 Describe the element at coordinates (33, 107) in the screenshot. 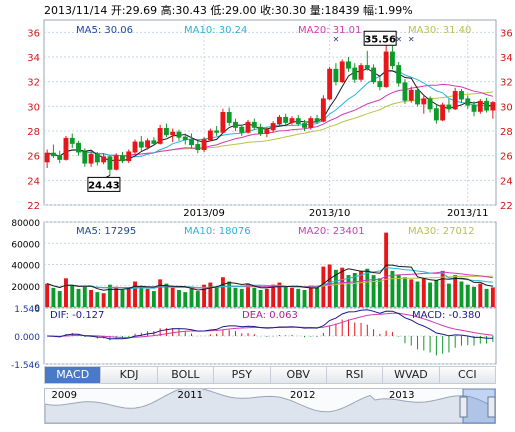

I see `price-ytick-left: 30` at that location.